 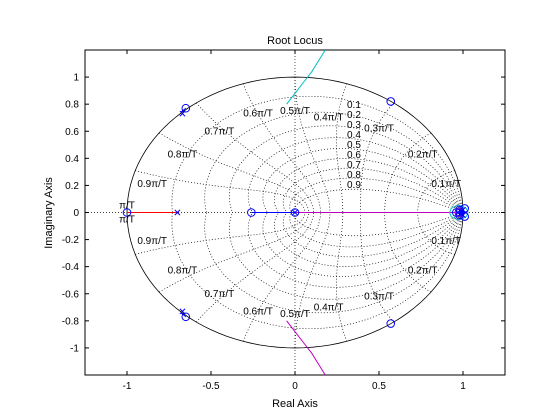 What do you see at coordinates (354, 115) in the screenshot?
I see `damping-ratio-label: 0.2` at bounding box center [354, 115].